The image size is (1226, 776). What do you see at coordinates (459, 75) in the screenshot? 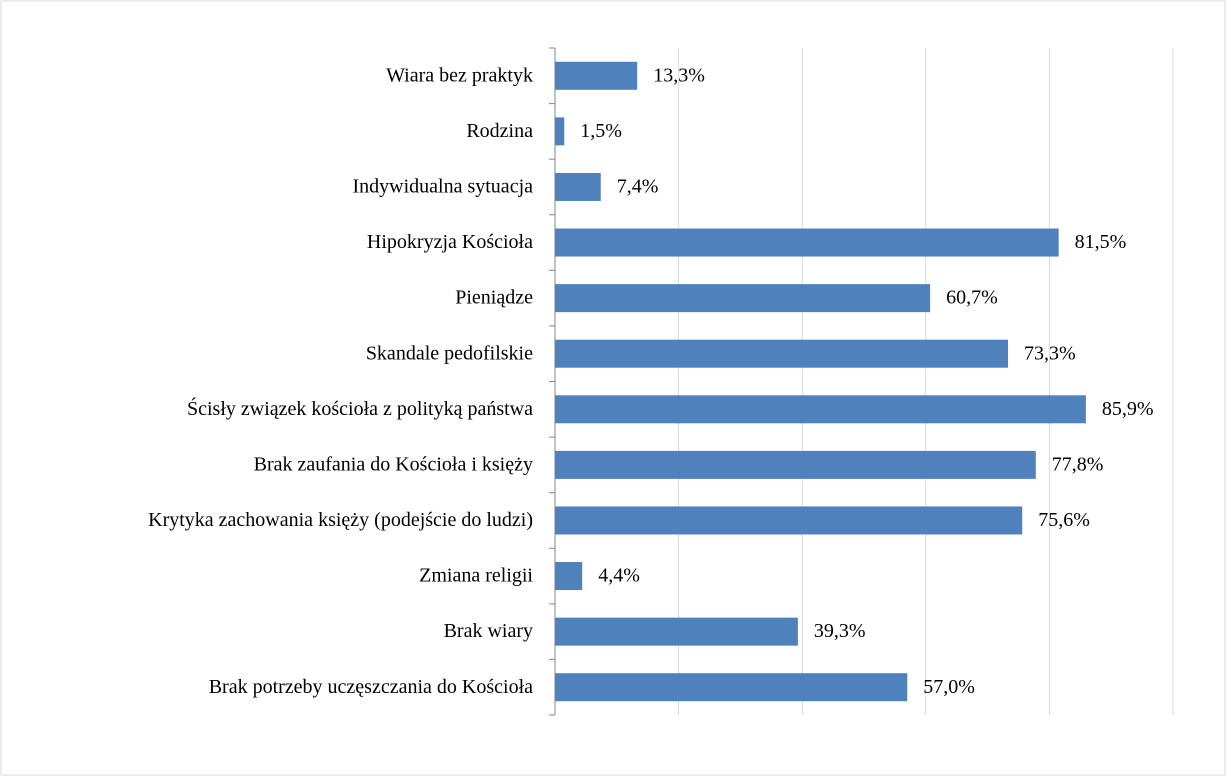
I see `y-tick-label: Wiara bez praktyk` at bounding box center [459, 75].